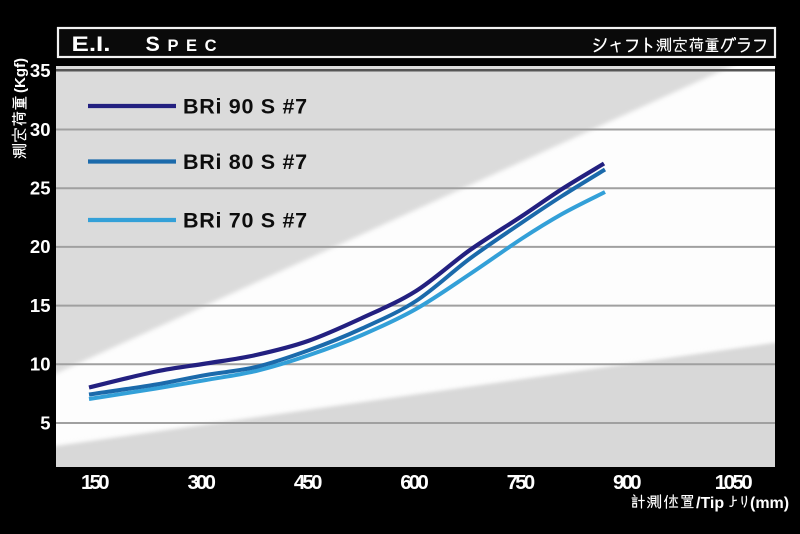 The image size is (800, 534). What do you see at coordinates (40, 129) in the screenshot?
I see `svg-text: 30` at bounding box center [40, 129].